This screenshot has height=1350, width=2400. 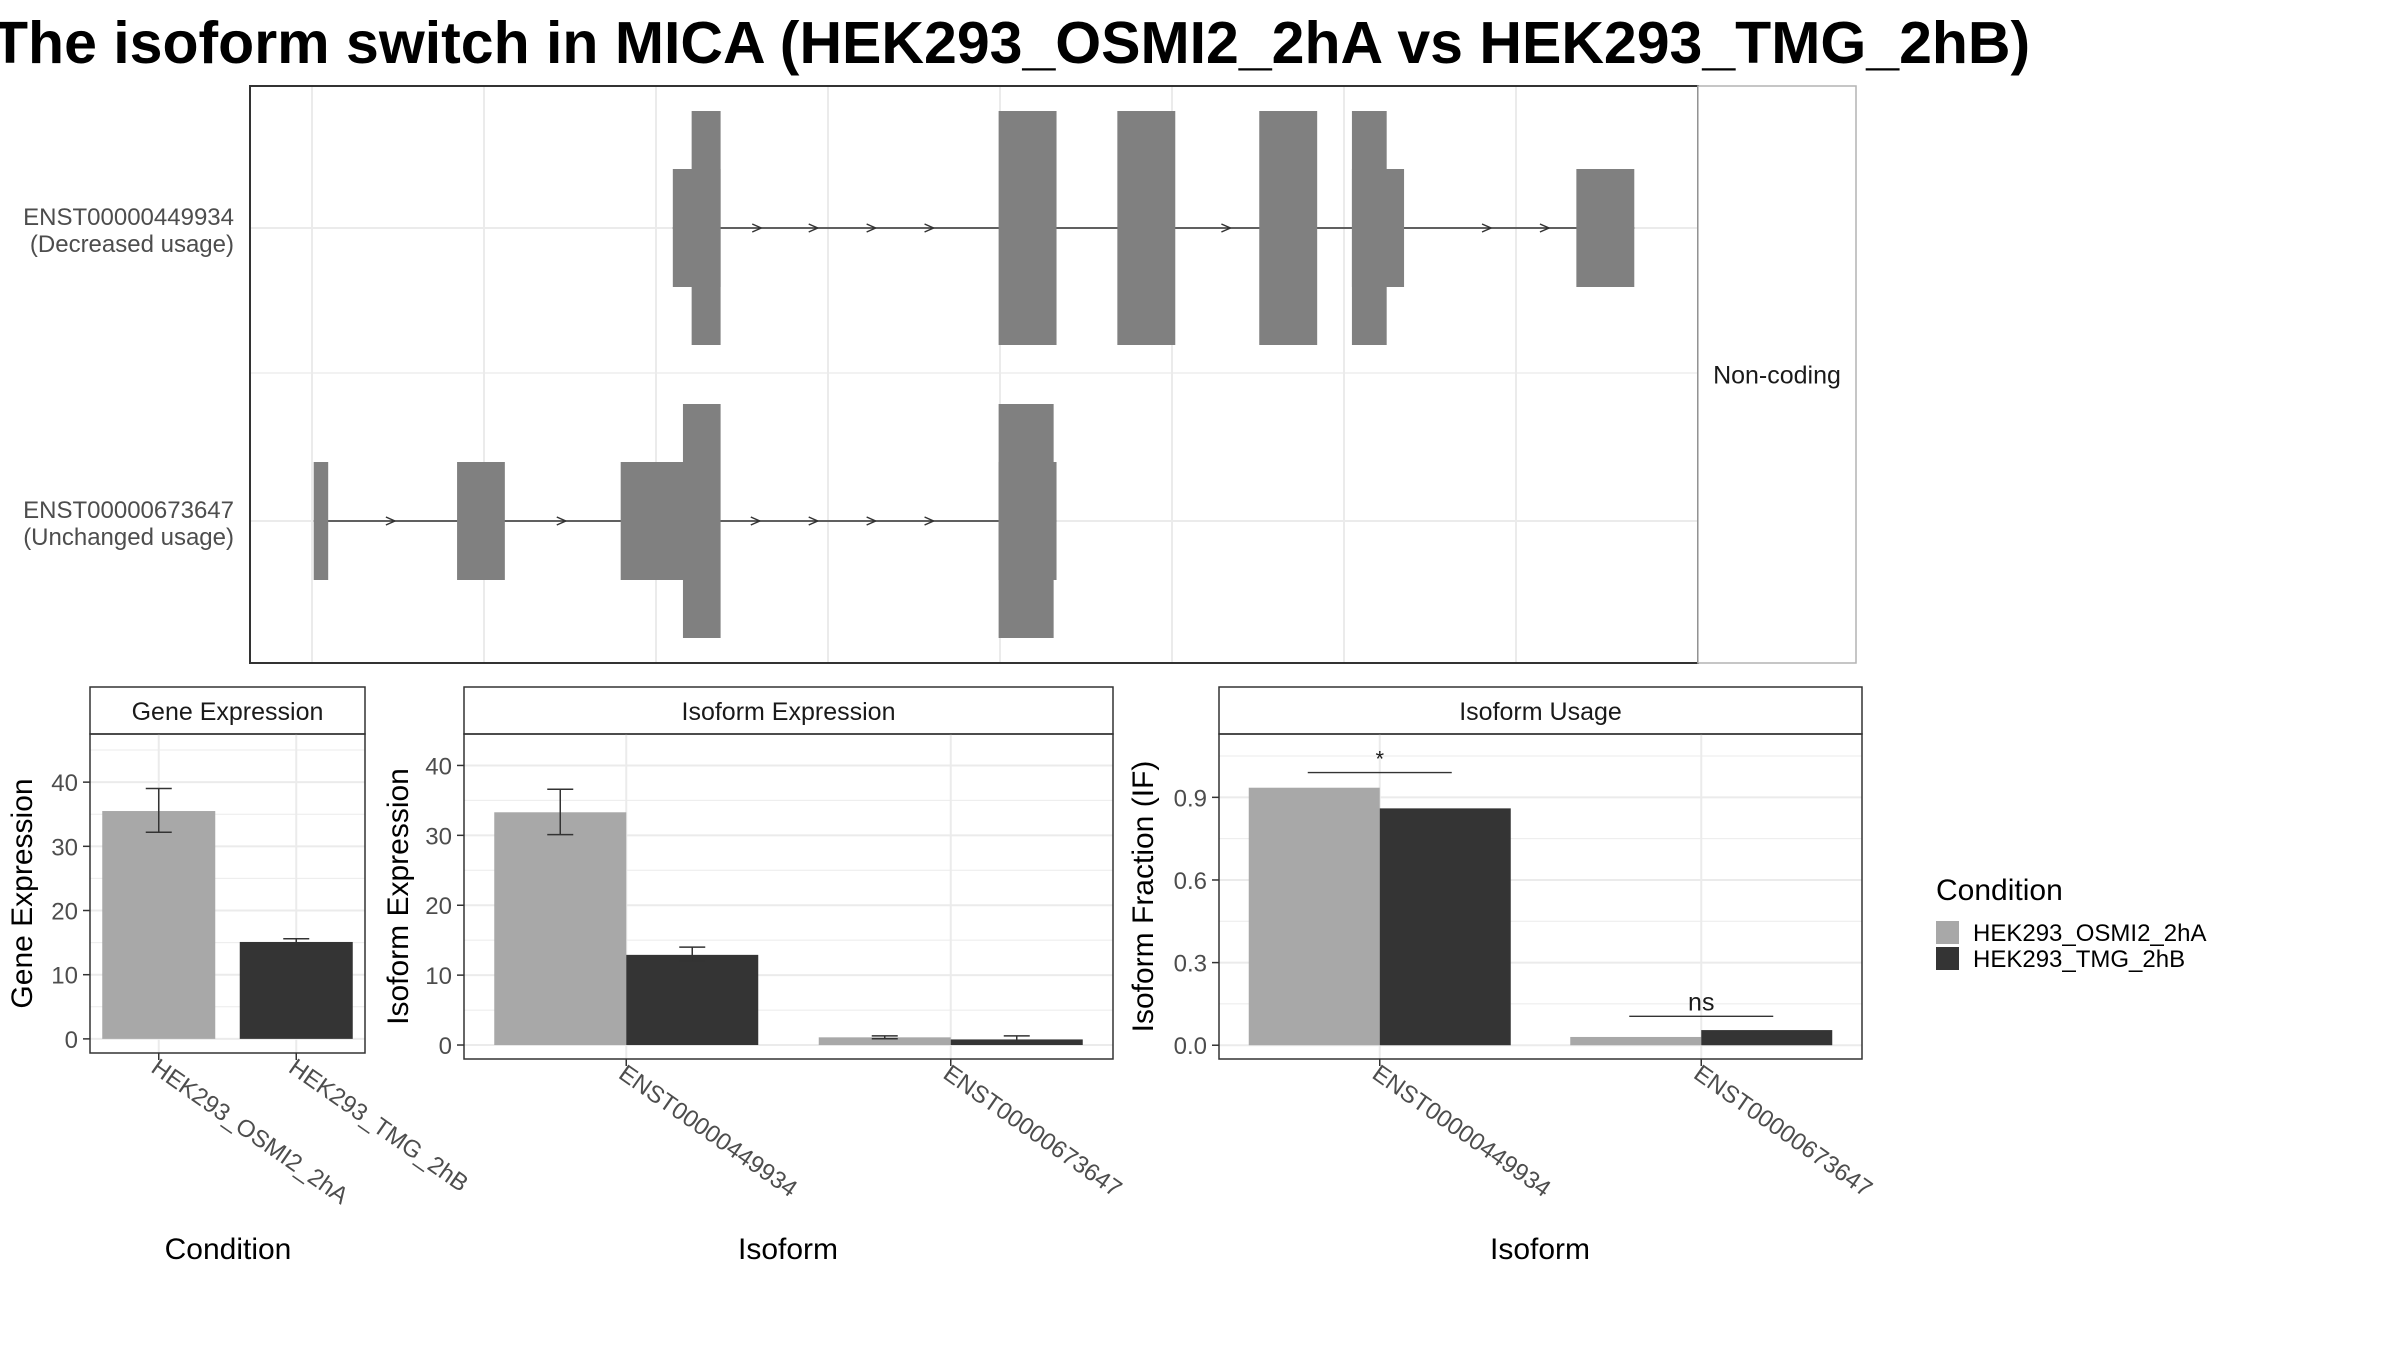 What do you see at coordinates (1190, 798) in the screenshot?
I see `y-tick-label: 0.9` at bounding box center [1190, 798].